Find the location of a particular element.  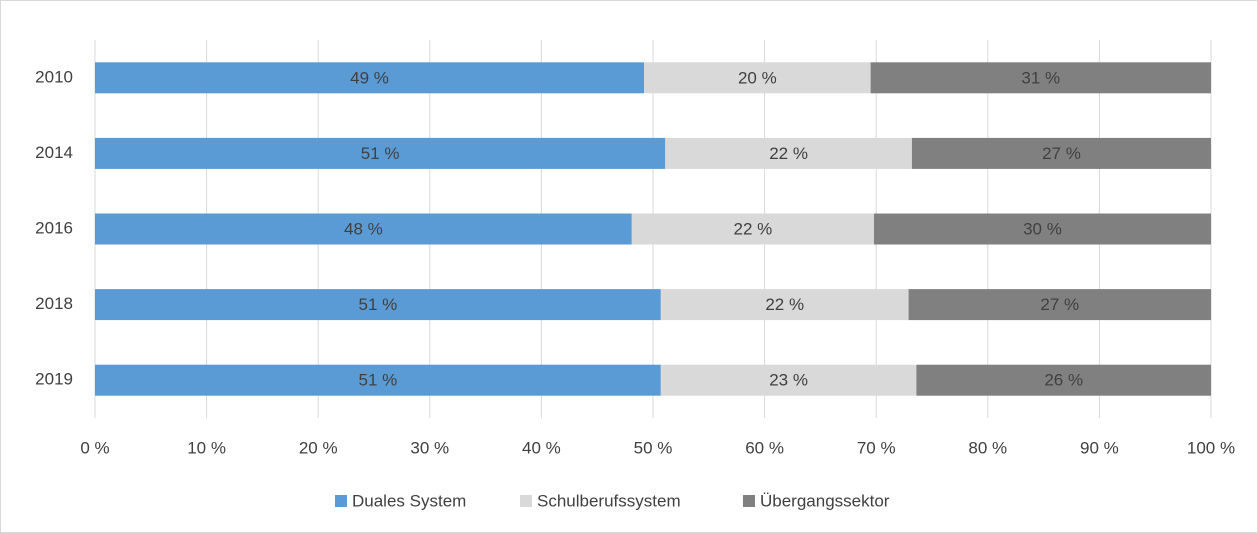

x-tick-label: 90 % is located at coordinates (1099, 447).